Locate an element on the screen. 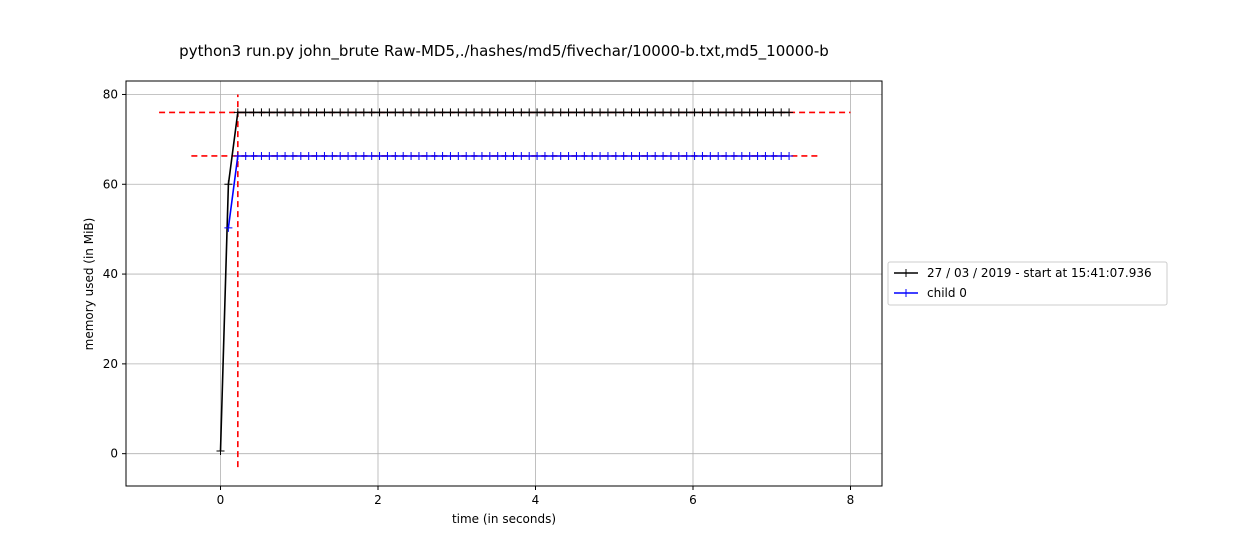 The height and width of the screenshot is (540, 1260). legend-marker-child is located at coordinates (906, 293).